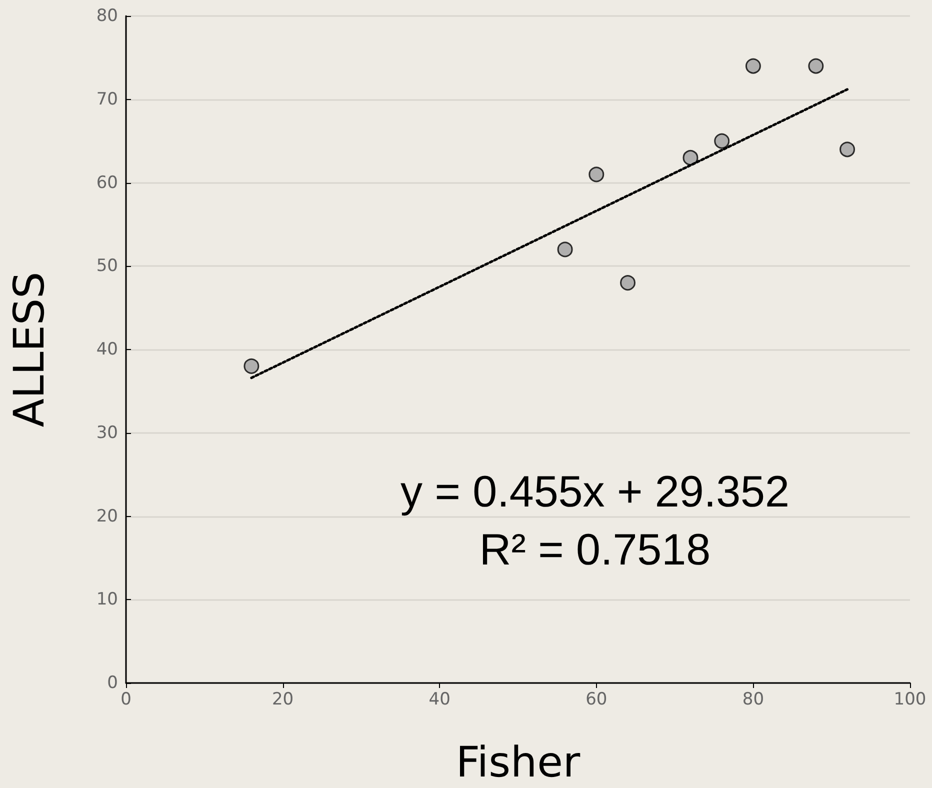 The height and width of the screenshot is (788, 932). What do you see at coordinates (753, 700) in the screenshot?
I see `x-tick-label: 80` at bounding box center [753, 700].